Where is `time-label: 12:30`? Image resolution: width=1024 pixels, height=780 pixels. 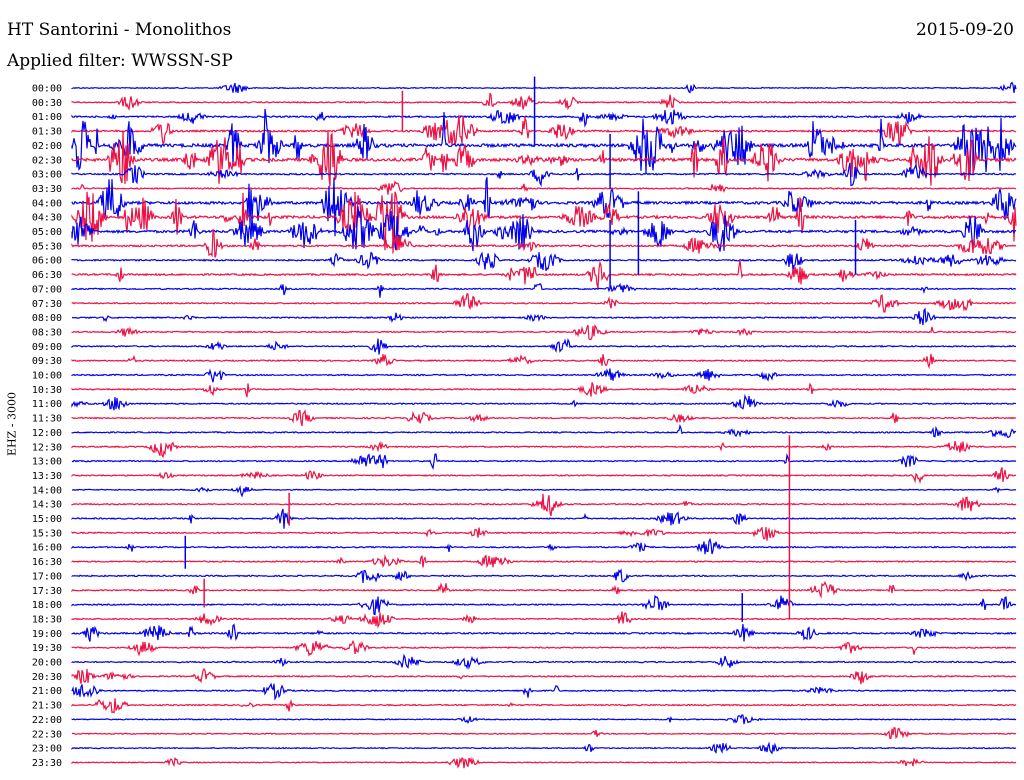 time-label: 12:30 is located at coordinates (47, 447).